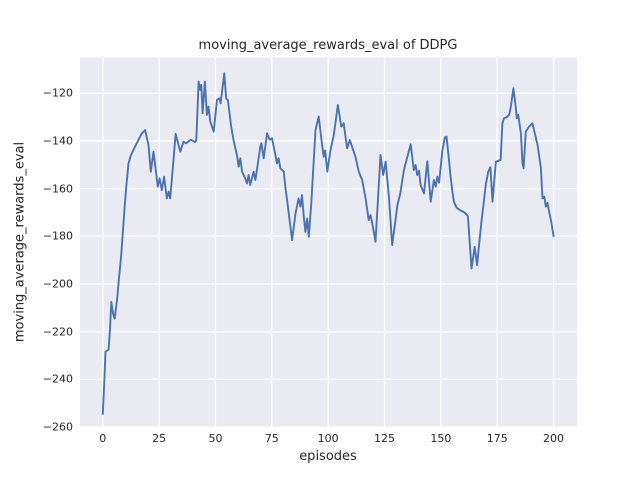  Describe the element at coordinates (57, 93) in the screenshot. I see `y-tick-label: −120` at that location.